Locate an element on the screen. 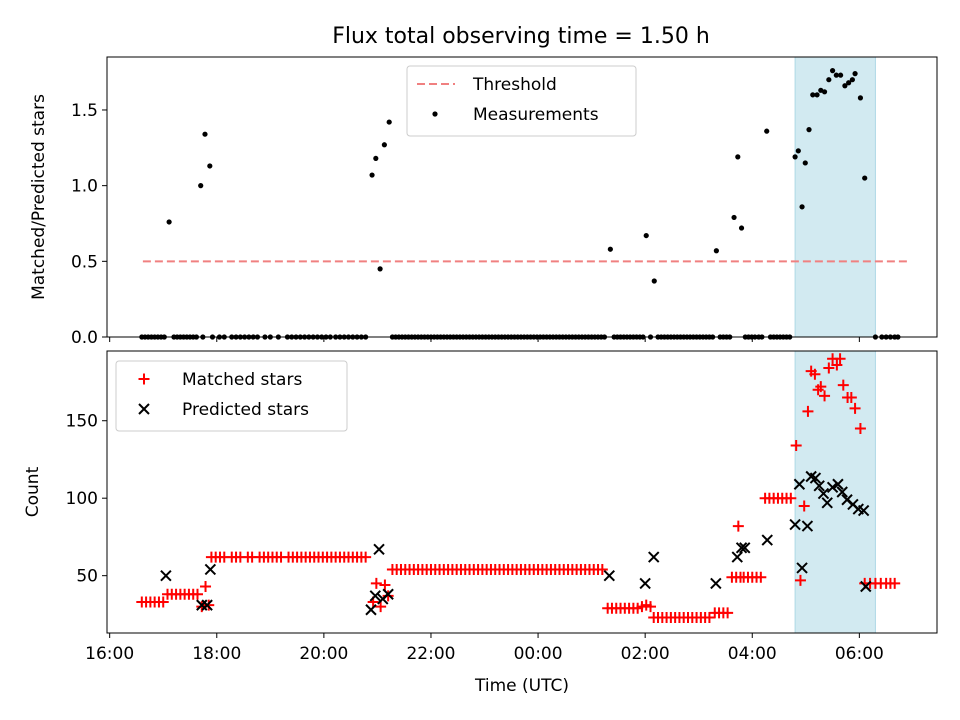 Image resolution: width=960 pixels, height=720 pixels. y-tick-label: 150 is located at coordinates (82, 422).